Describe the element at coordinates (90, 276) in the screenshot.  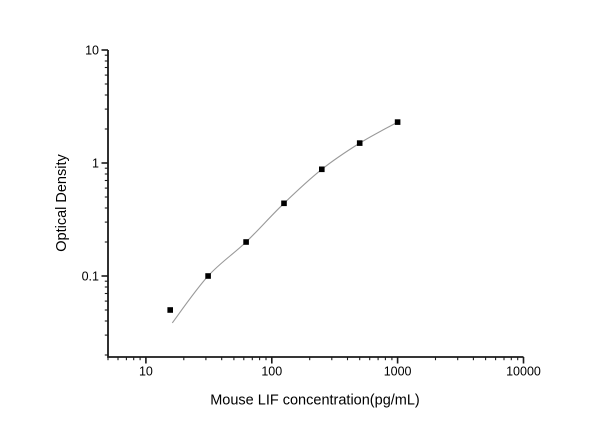
I see `y-tick-label: 0.1` at that location.